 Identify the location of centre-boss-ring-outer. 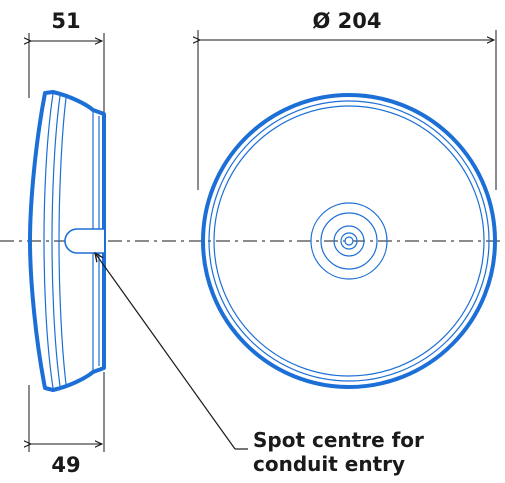
(349, 241).